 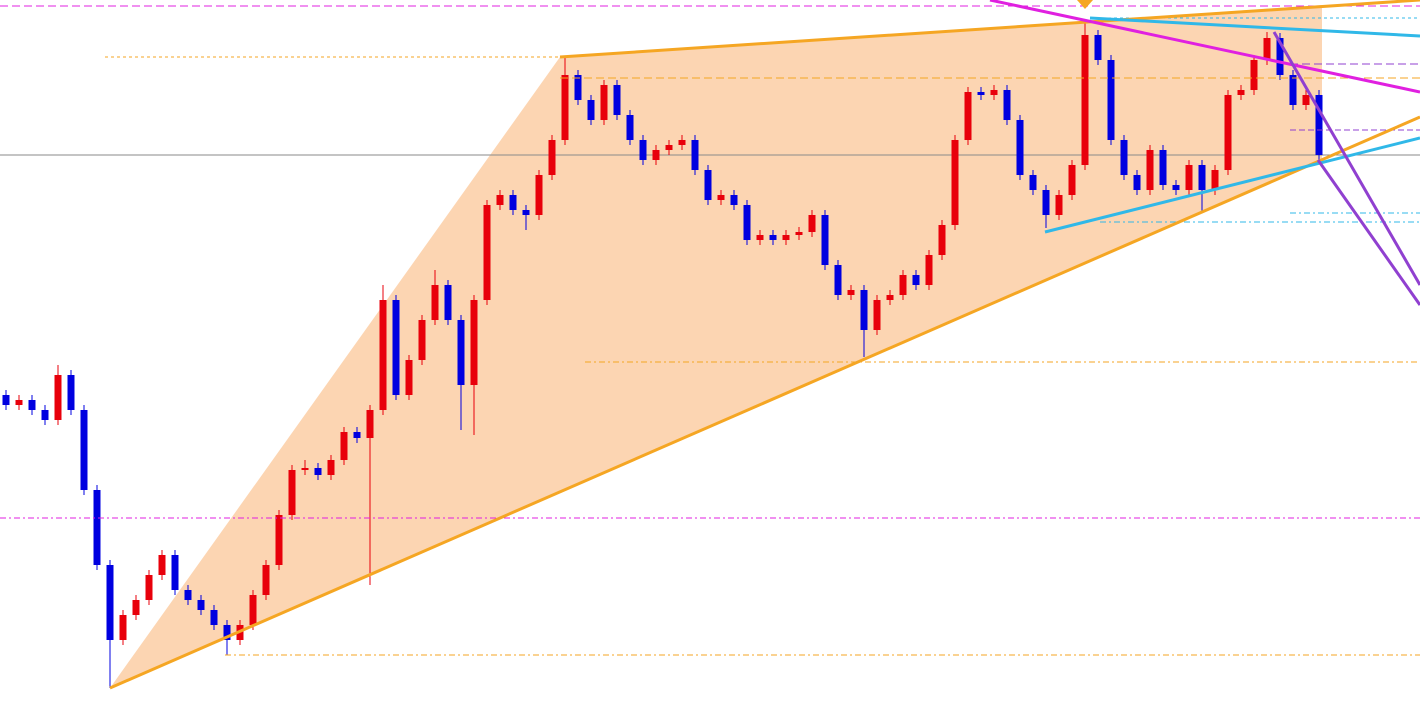 What do you see at coordinates (1085, 4) in the screenshot?
I see `marker` at bounding box center [1085, 4].